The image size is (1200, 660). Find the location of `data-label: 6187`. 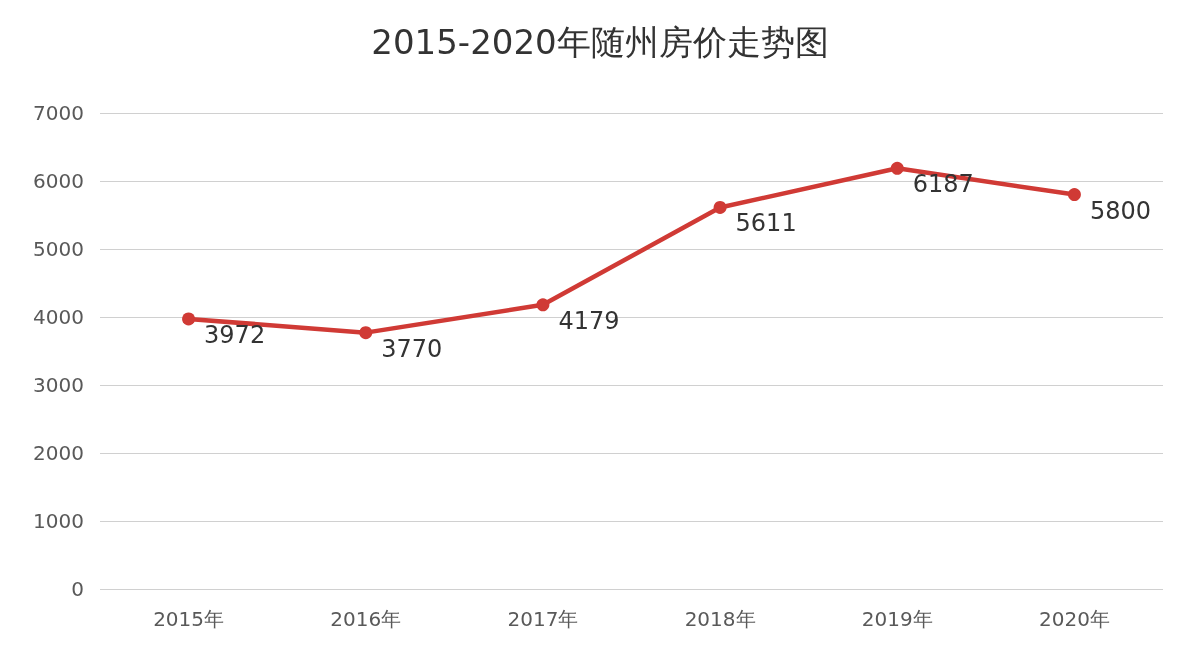

data-label: 6187 is located at coordinates (943, 184).